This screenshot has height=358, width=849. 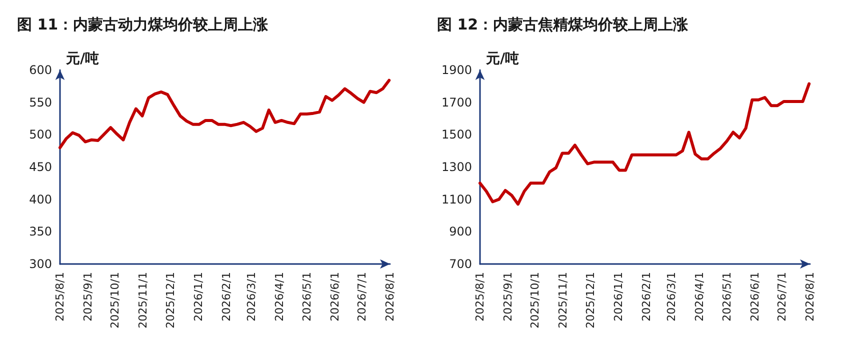 What do you see at coordinates (40, 167) in the screenshot?
I see `y-tick-label: 450` at bounding box center [40, 167].